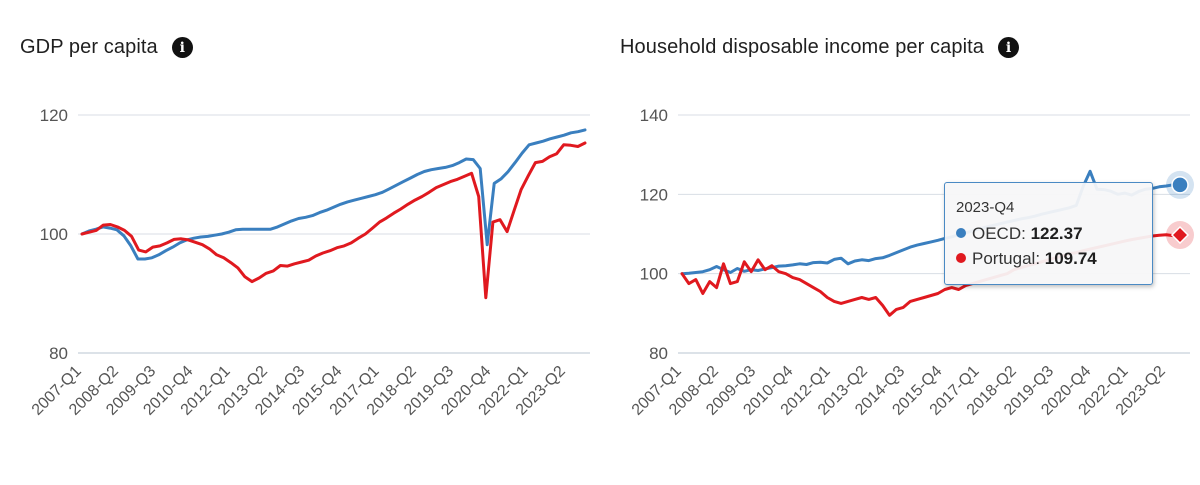 Image resolution: width=1200 pixels, height=485 pixels. What do you see at coordinates (54, 115) in the screenshot?
I see `gdp-y-tick-label: 120` at bounding box center [54, 115].